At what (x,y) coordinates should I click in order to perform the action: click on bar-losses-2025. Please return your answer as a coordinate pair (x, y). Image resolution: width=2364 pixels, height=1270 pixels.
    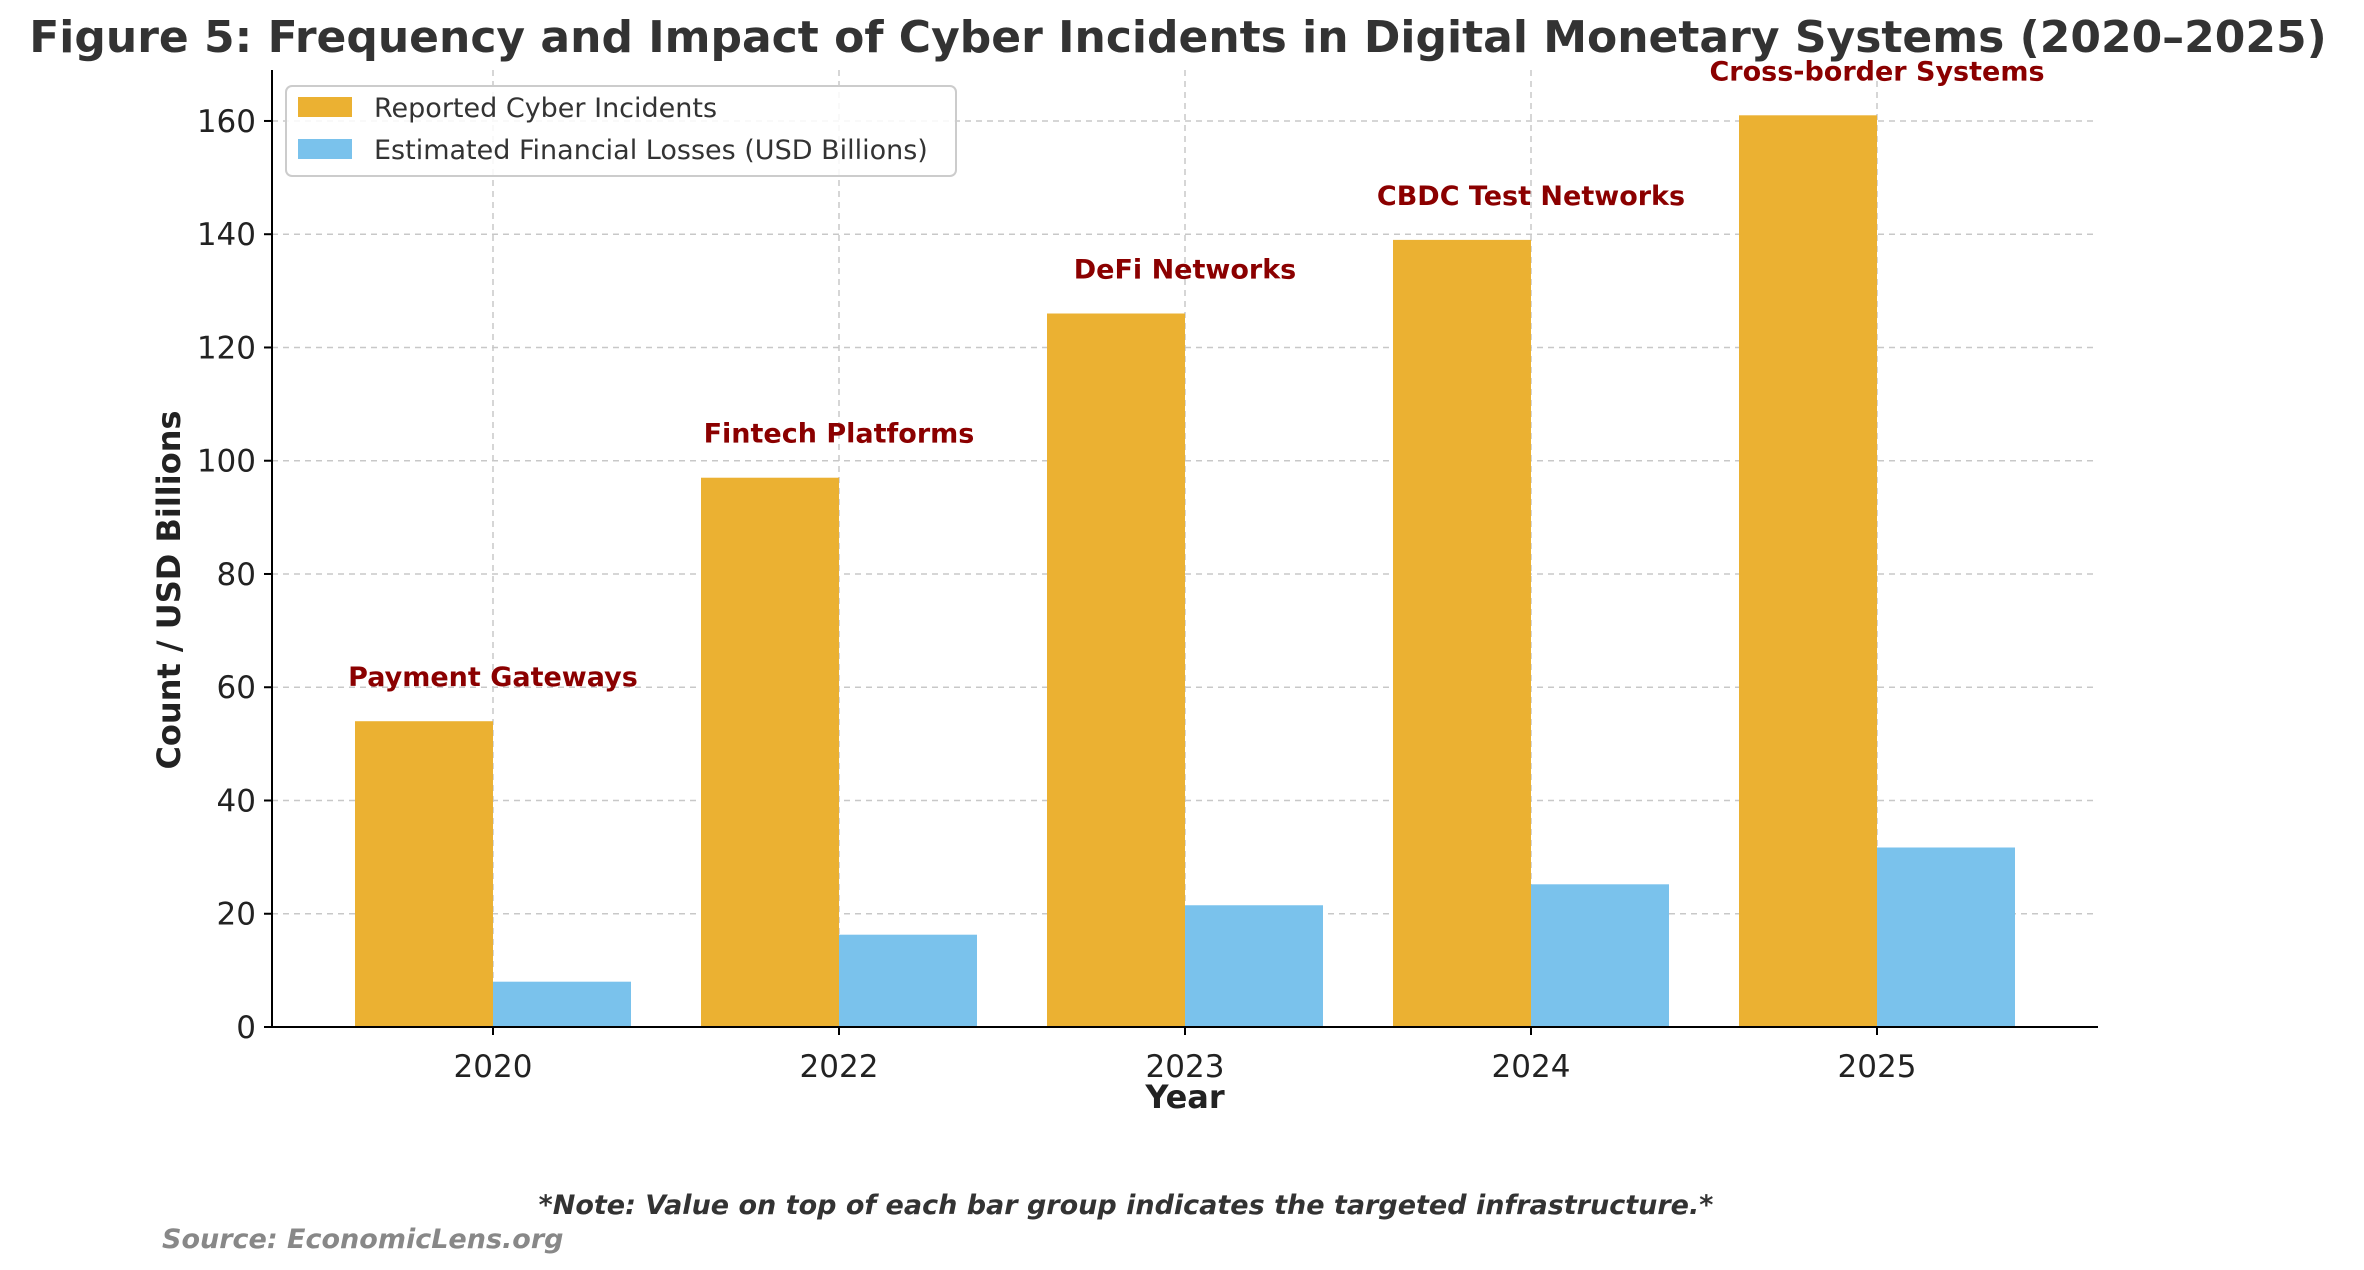
    Looking at the image, I should click on (1946, 937).